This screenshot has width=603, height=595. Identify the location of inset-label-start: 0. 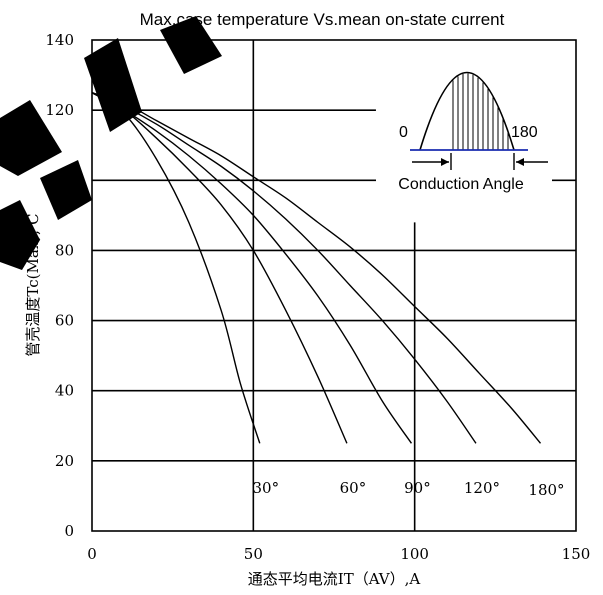
(403, 132).